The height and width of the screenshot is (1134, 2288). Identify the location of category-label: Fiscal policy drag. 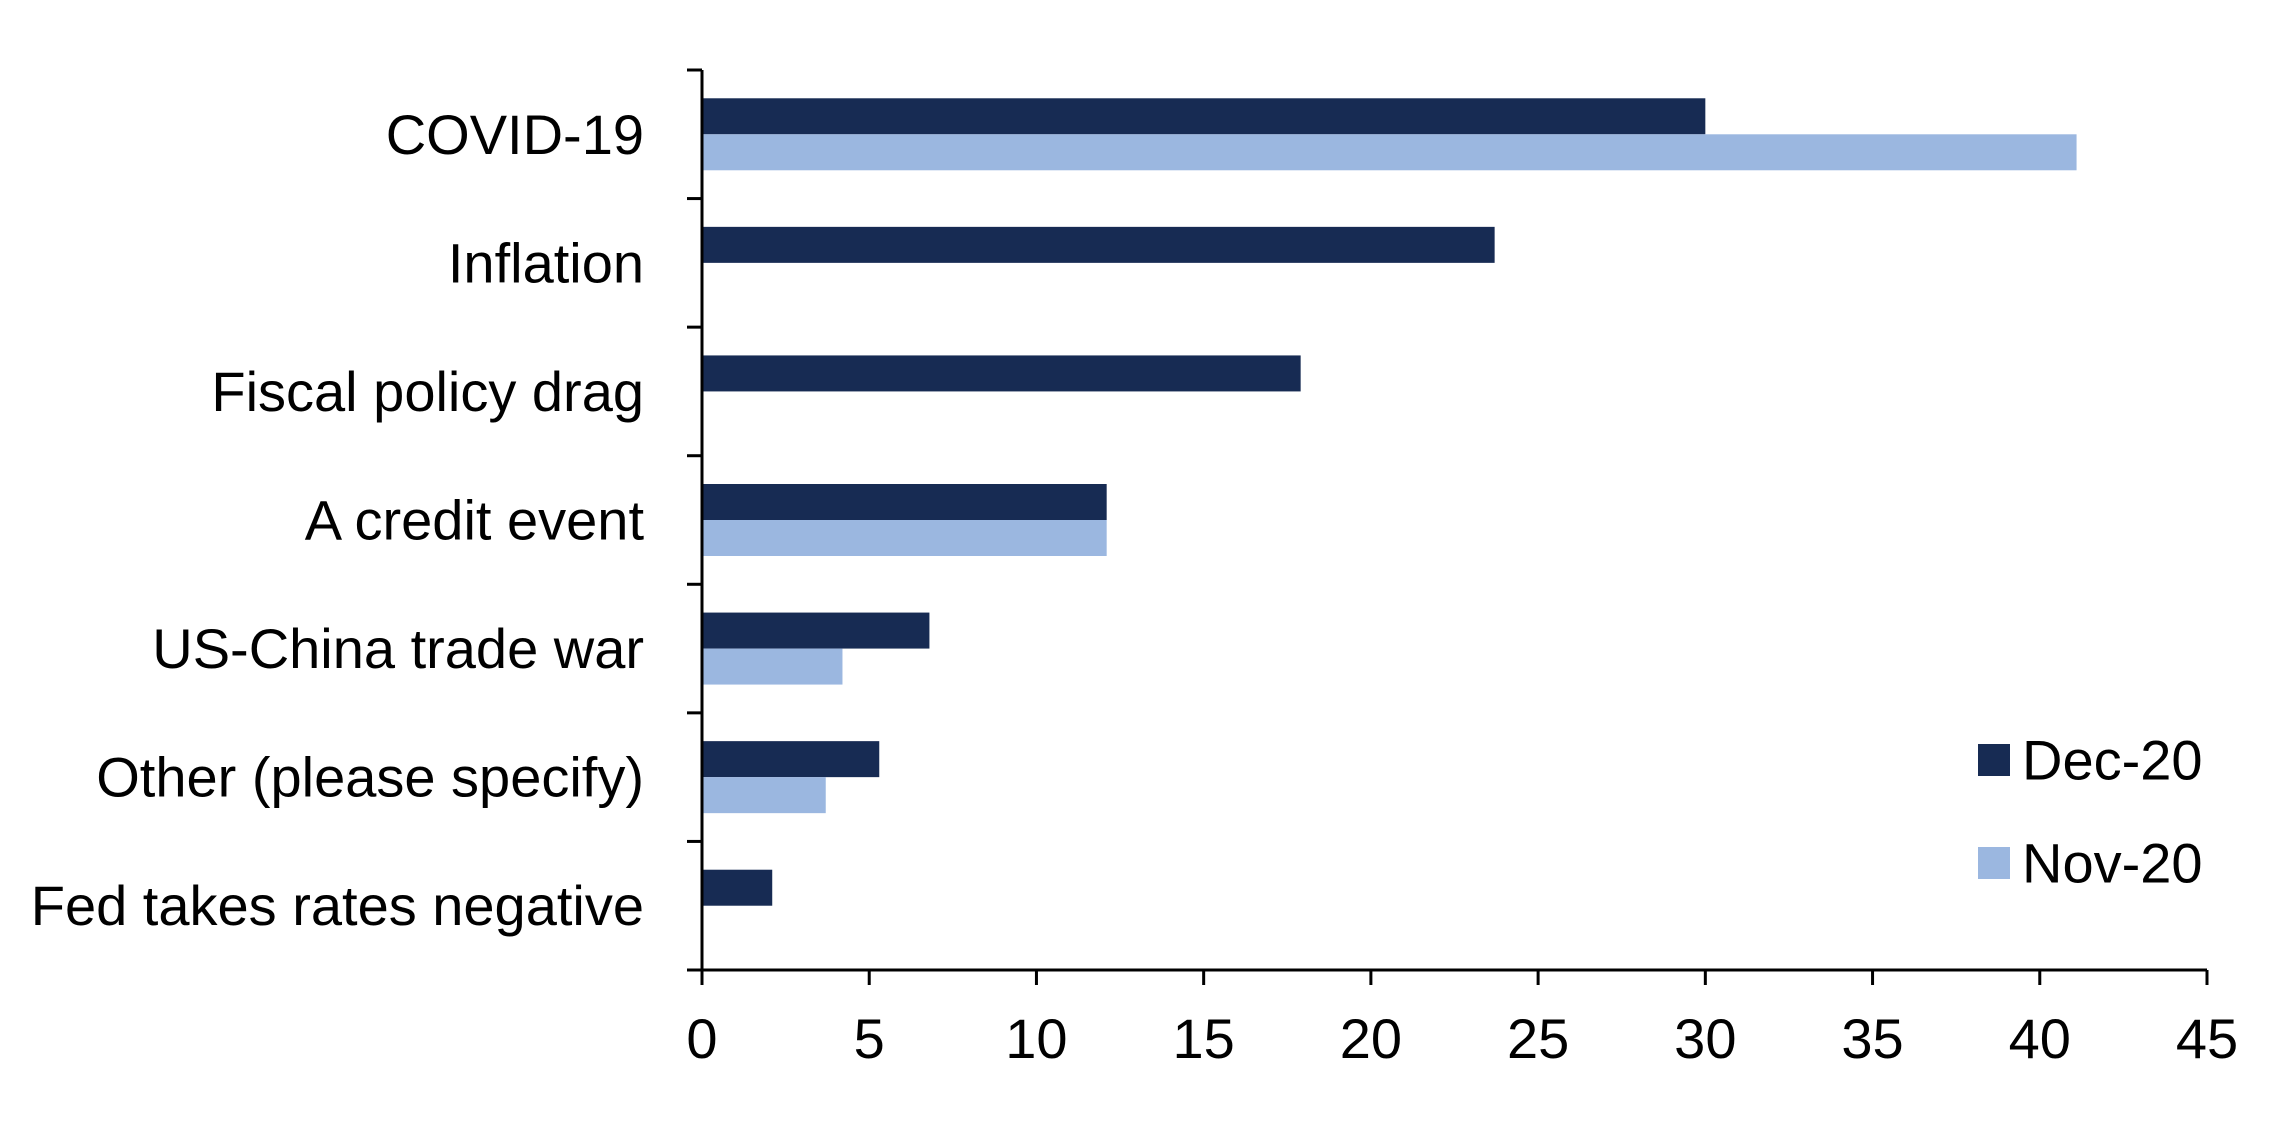
(427, 391).